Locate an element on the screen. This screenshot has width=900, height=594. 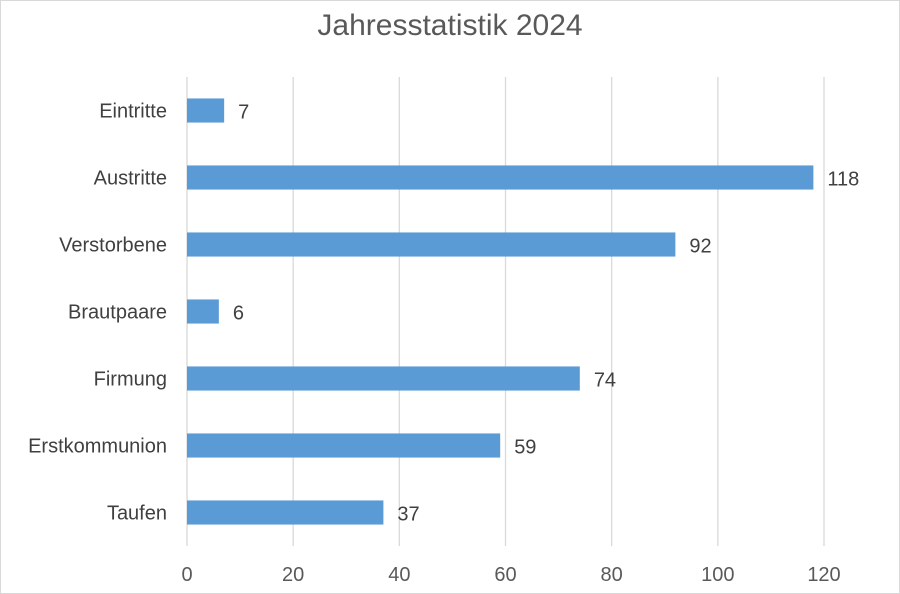
category-label: Verstorbene is located at coordinates (113, 246).